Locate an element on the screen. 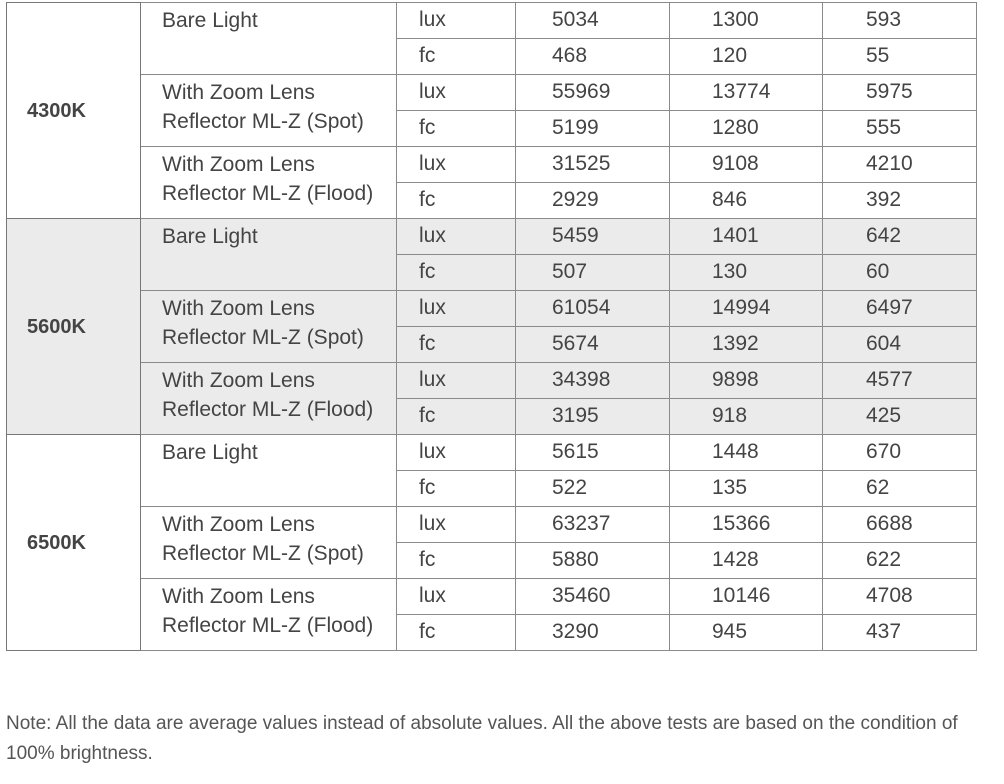 The image size is (1004, 784). value-cell: 2929 is located at coordinates (592, 200).